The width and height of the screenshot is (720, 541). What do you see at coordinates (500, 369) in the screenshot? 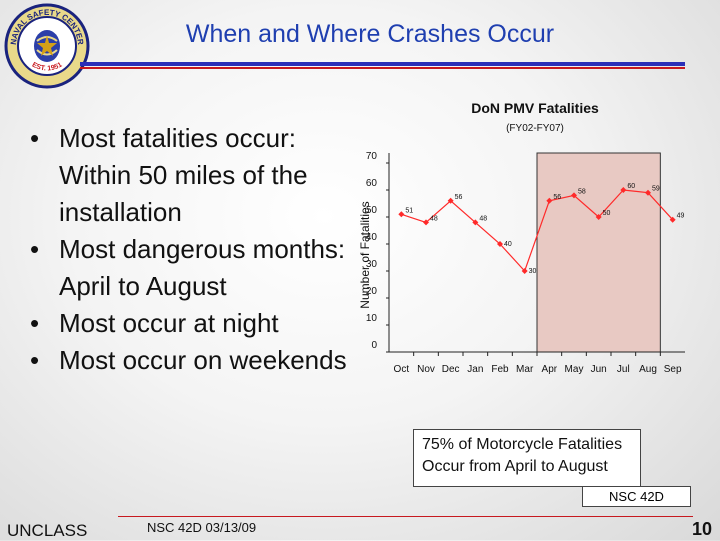
I see `x-tick-label: Feb` at bounding box center [500, 369].